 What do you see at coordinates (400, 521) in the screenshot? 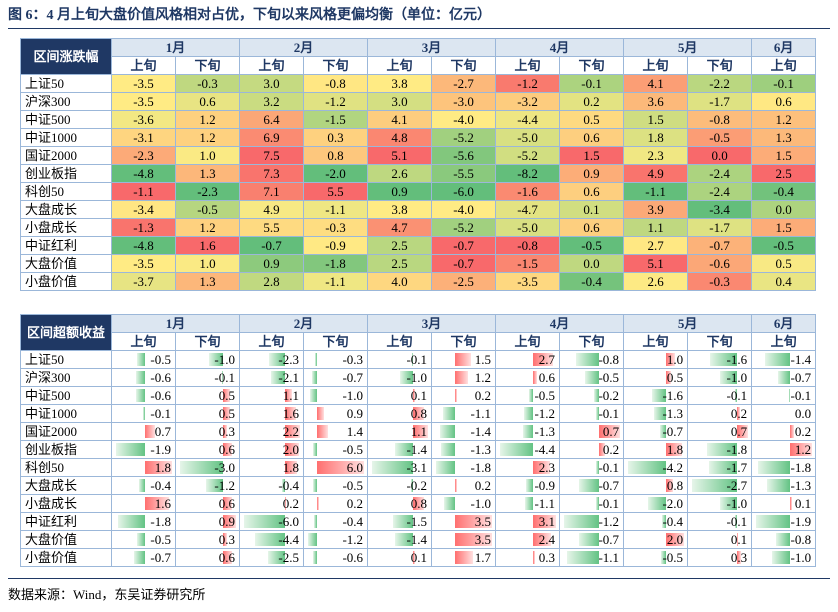
I see `value-cell: -1.5` at bounding box center [400, 521].